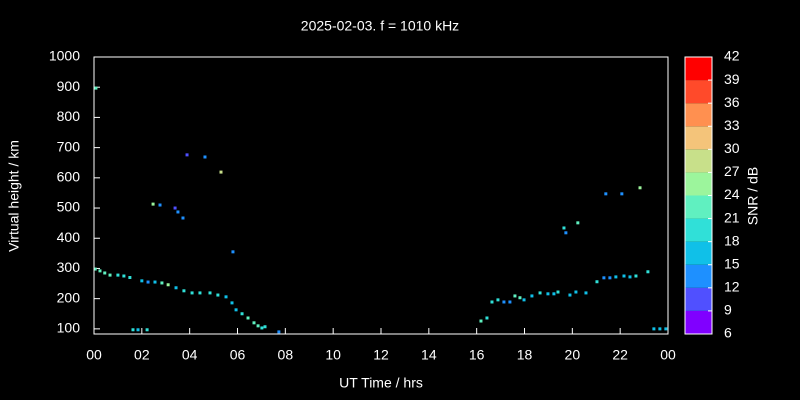 The width and height of the screenshot is (800, 400). Describe the element at coordinates (69, 207) in the screenshot. I see `y-tick-label: 500` at that location.